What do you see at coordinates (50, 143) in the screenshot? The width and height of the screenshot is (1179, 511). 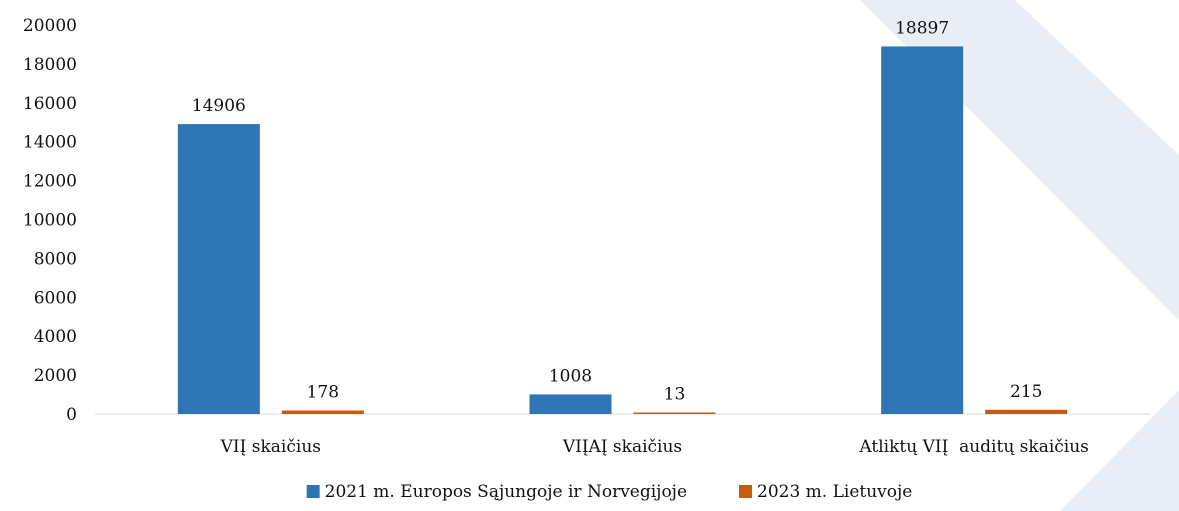 I see `y-tick-label: 14000` at bounding box center [50, 143].